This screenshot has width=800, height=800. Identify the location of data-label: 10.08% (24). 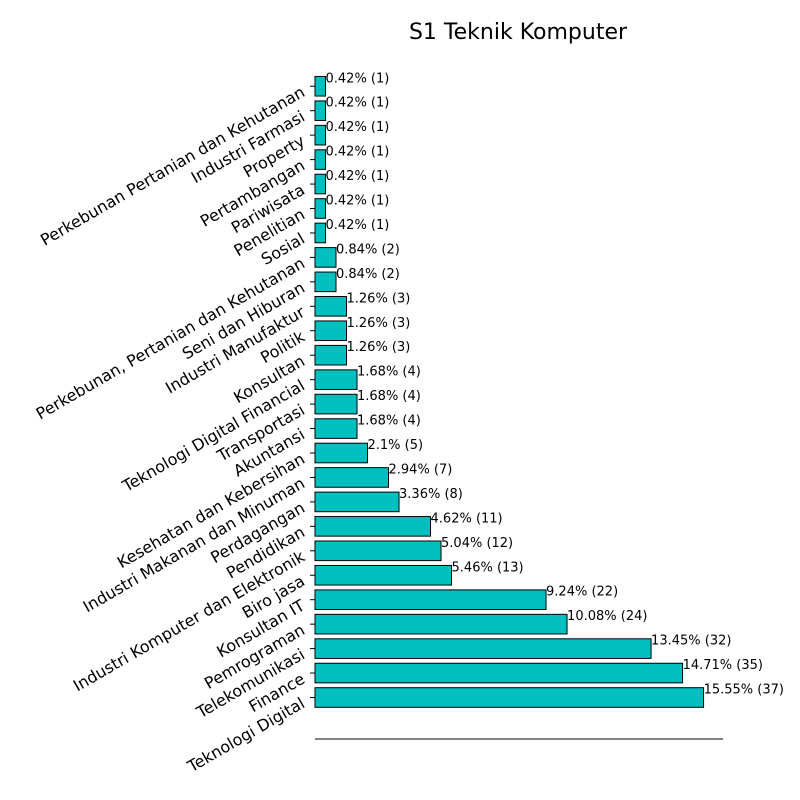
(607, 616).